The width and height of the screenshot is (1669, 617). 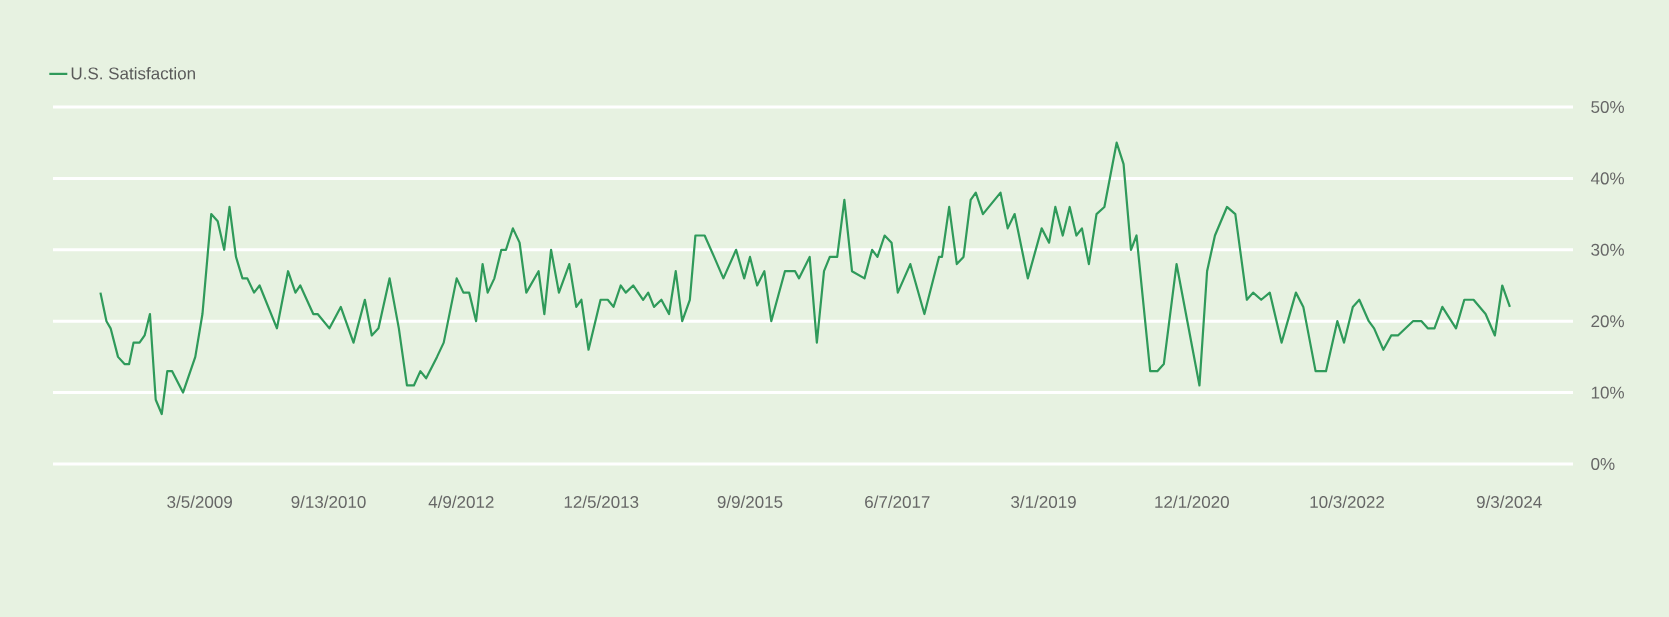 I want to click on x-tick-label: 3/5/2009, so click(x=199, y=502).